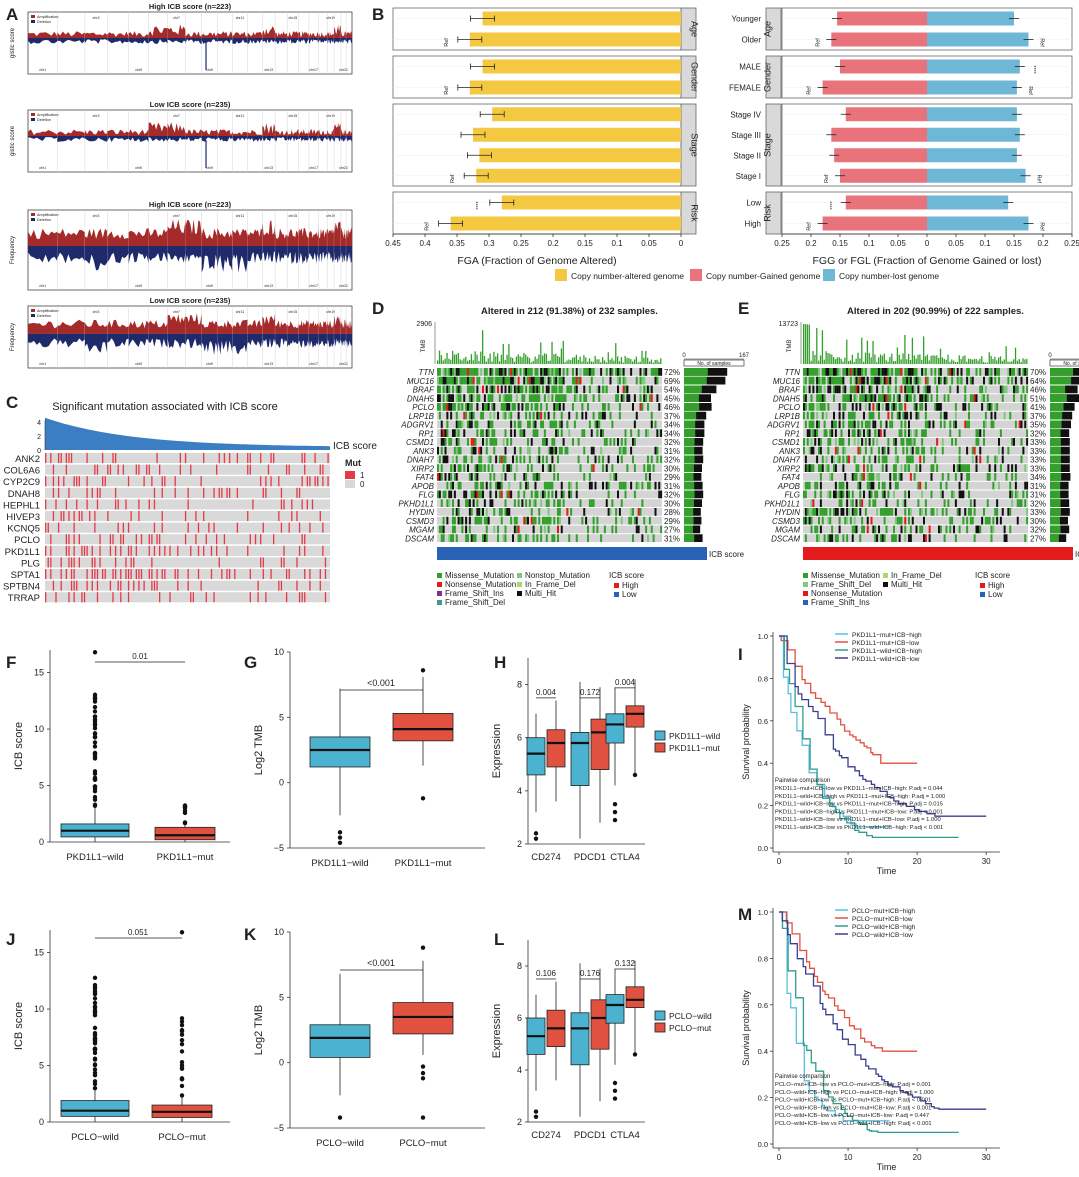 This screenshot has height=1177, width=1079. Describe the element at coordinates (519, 1018) in the screenshot. I see `box-ytick-label: 6` at that location.